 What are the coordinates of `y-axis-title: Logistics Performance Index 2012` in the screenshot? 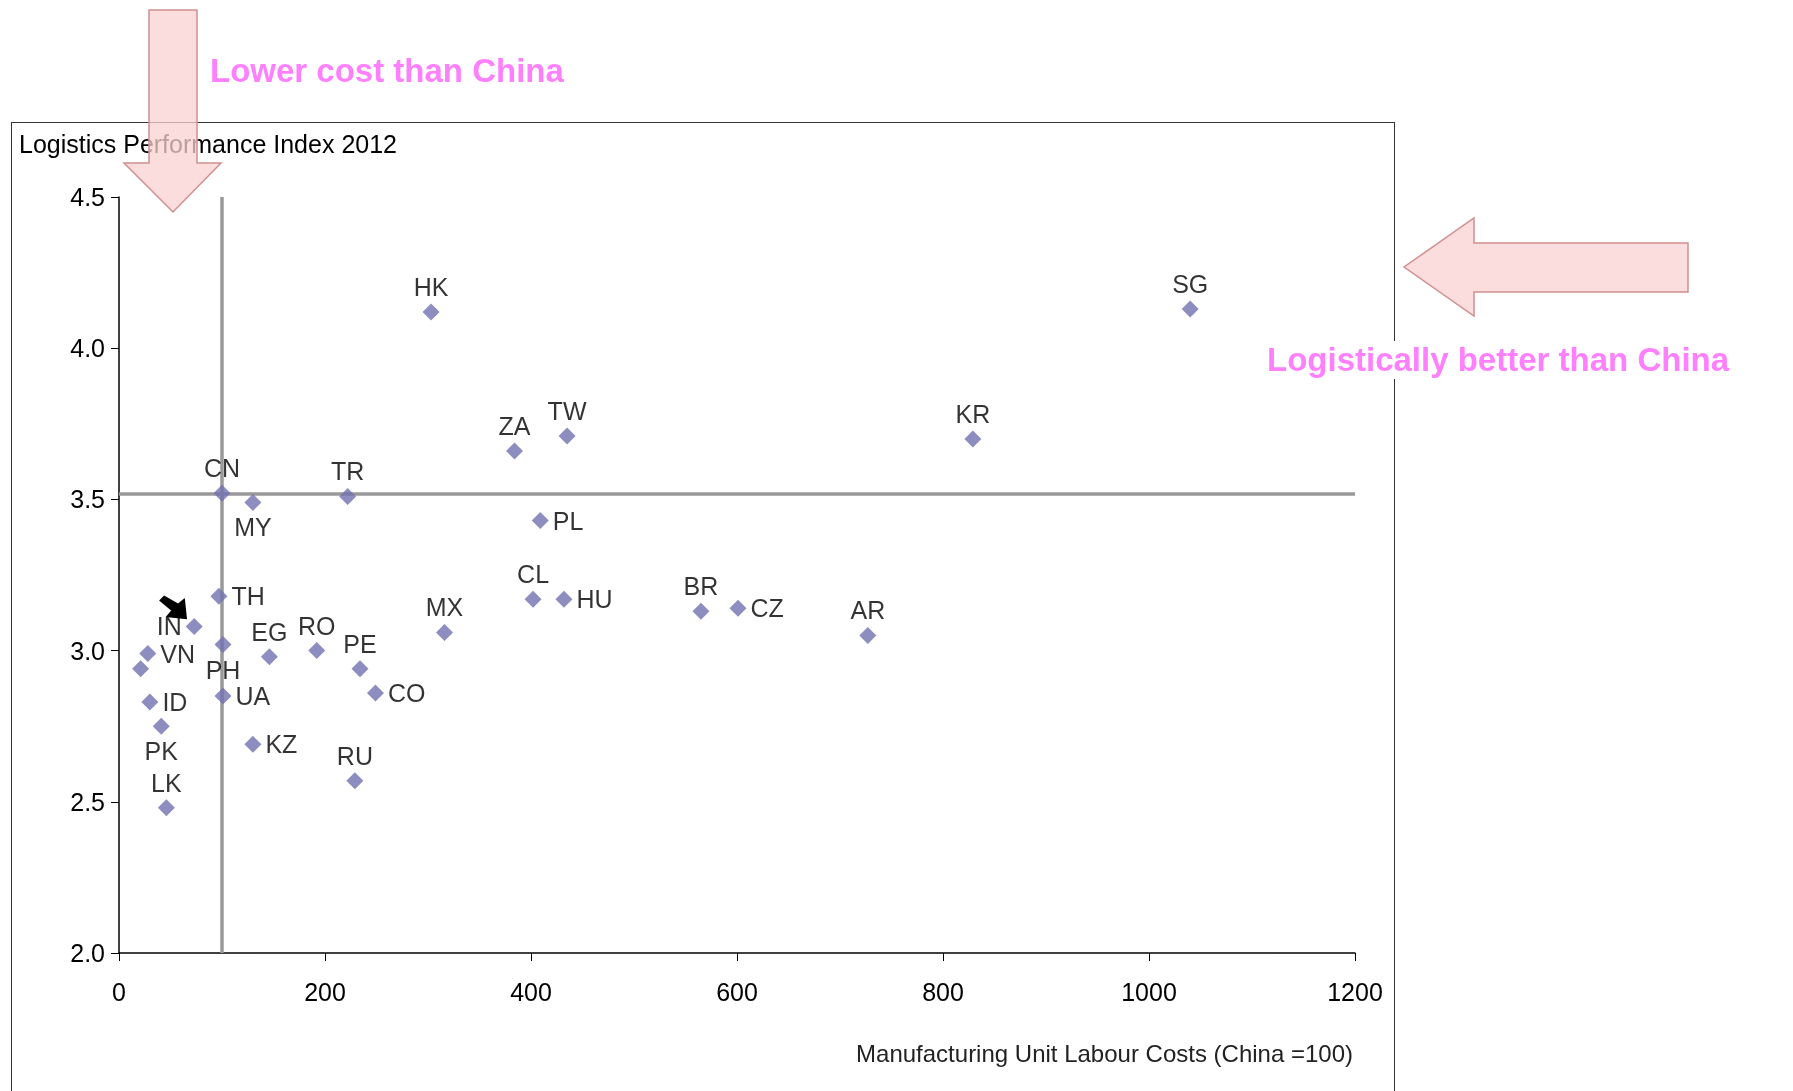 It's located at (208, 144).